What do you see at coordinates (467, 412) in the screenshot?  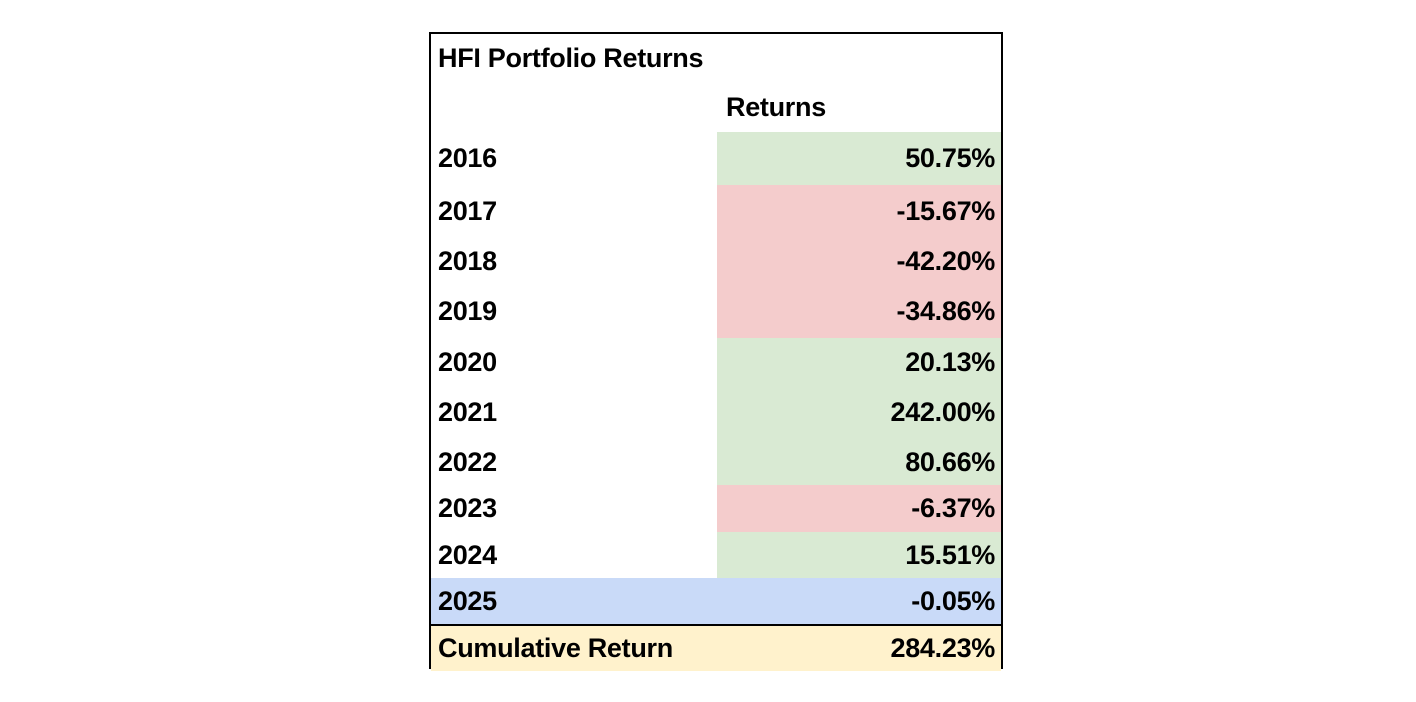 I see `year-cell: 2021` at bounding box center [467, 412].